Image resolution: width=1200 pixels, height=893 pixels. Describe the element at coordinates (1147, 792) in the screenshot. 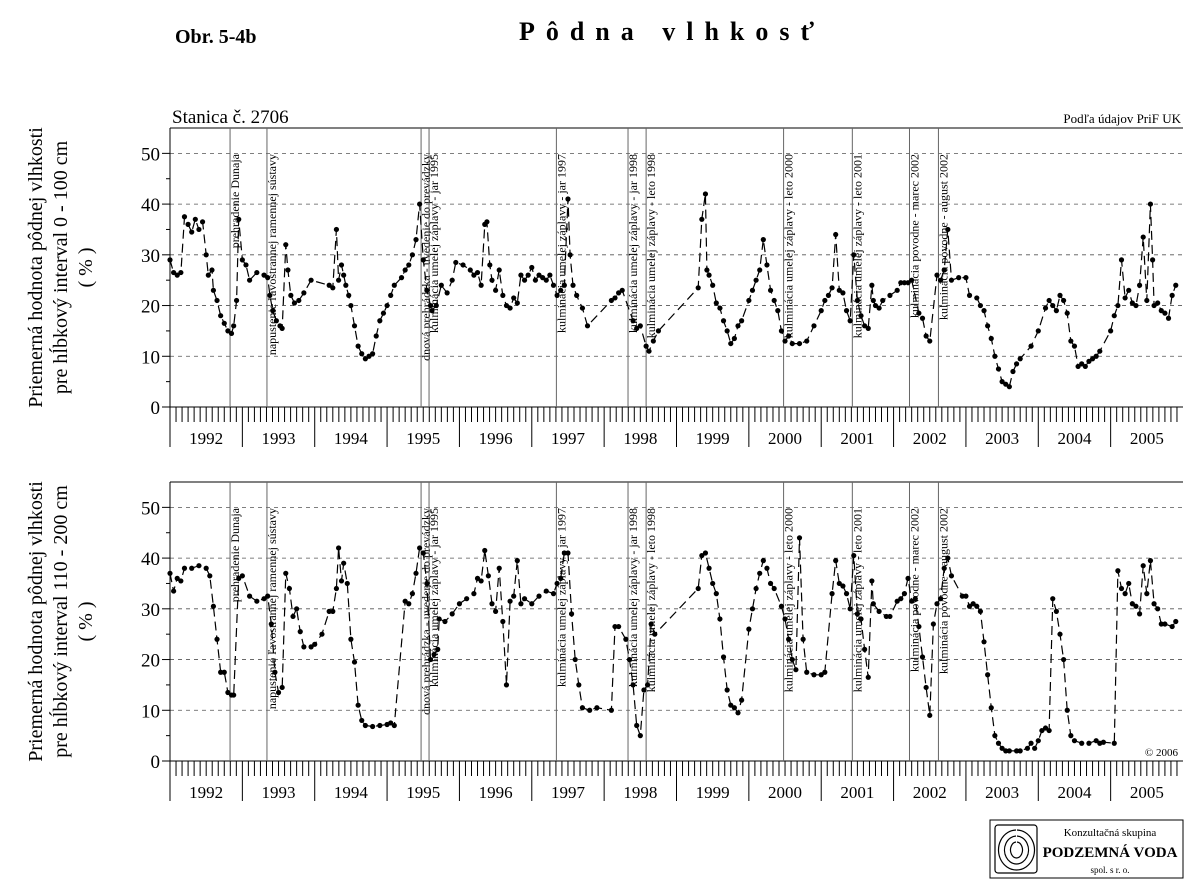

I see `x-tick-label: 2005` at that location.